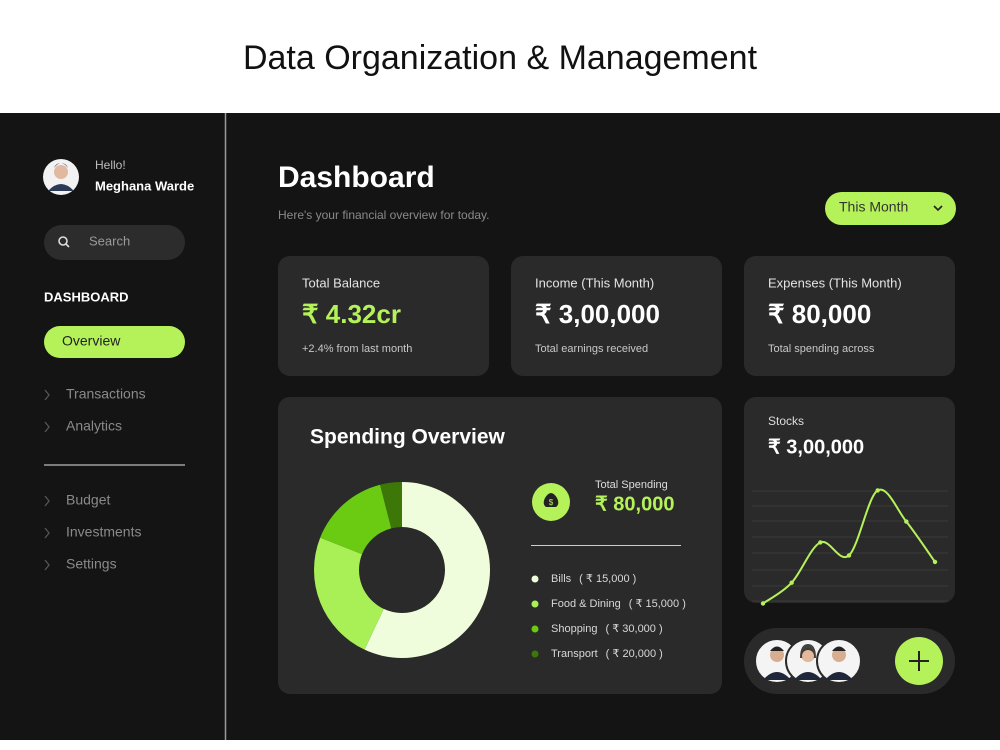 The height and width of the screenshot is (750, 1000). Describe the element at coordinates (574, 654) in the screenshot. I see `legend-label: Transport` at that location.